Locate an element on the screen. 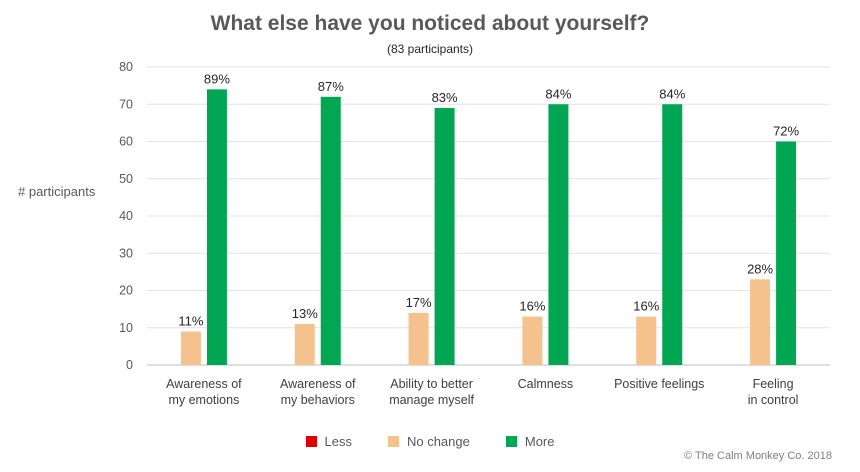  x-tick-label: Positive feelings is located at coordinates (659, 384).